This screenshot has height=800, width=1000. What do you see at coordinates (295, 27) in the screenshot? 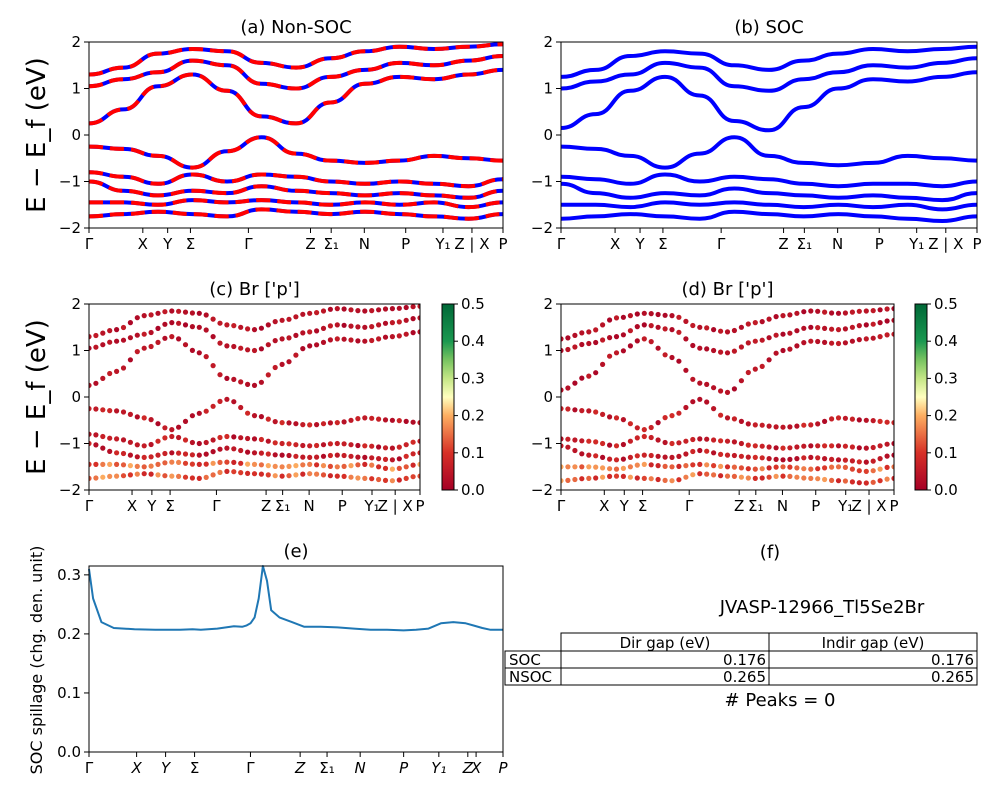
I see `panel-title: (a) Non-SOC` at bounding box center [295, 27].